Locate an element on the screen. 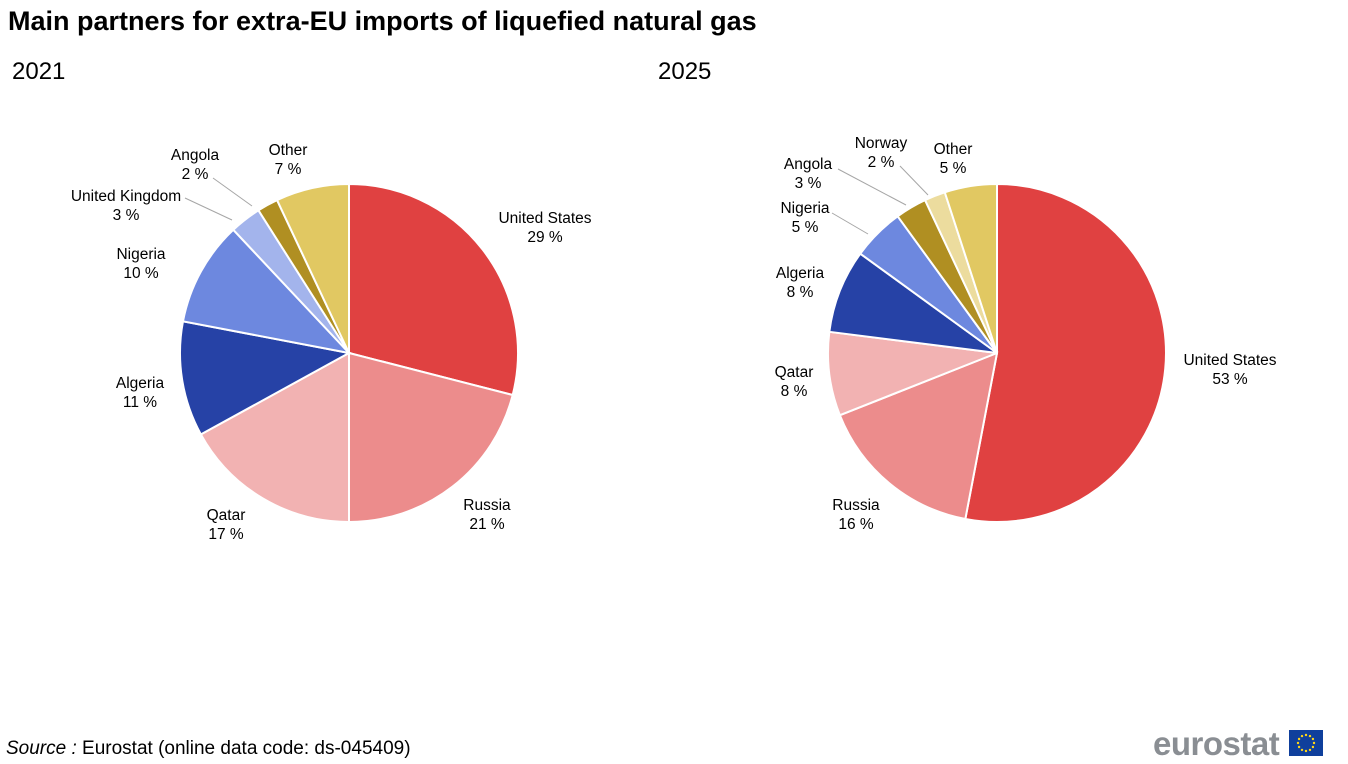 This screenshot has width=1348, height=764. source-text: Eurostat (online data code: ds-045409) is located at coordinates (246, 748).